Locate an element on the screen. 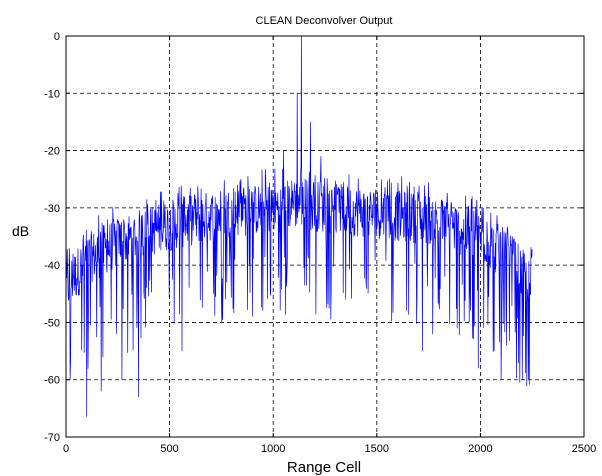 The width and height of the screenshot is (602, 476). x-tick-label: 500 is located at coordinates (169, 449).